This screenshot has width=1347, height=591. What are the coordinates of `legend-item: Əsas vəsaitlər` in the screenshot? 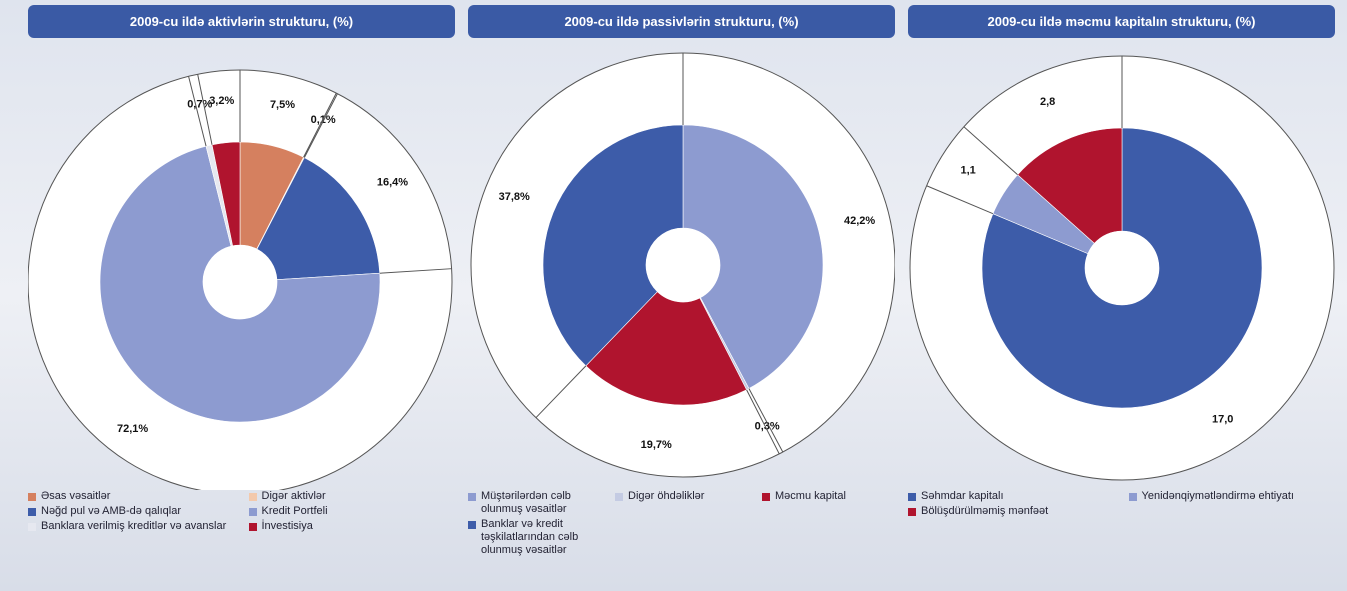 It's located at (131, 496).